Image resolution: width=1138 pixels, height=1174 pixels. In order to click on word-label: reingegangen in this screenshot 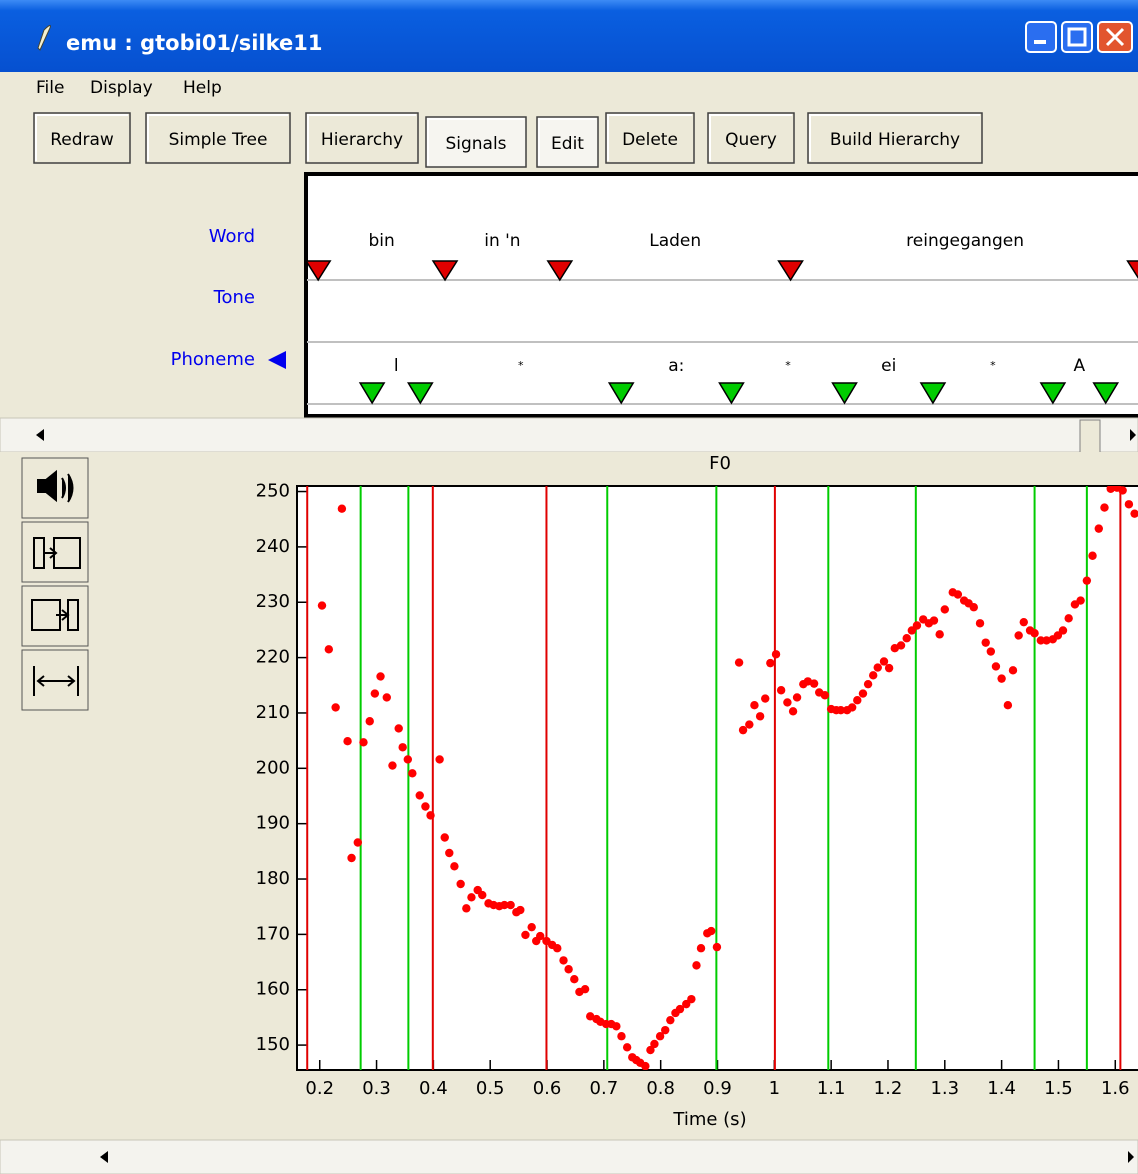, I will do `click(965, 241)`.